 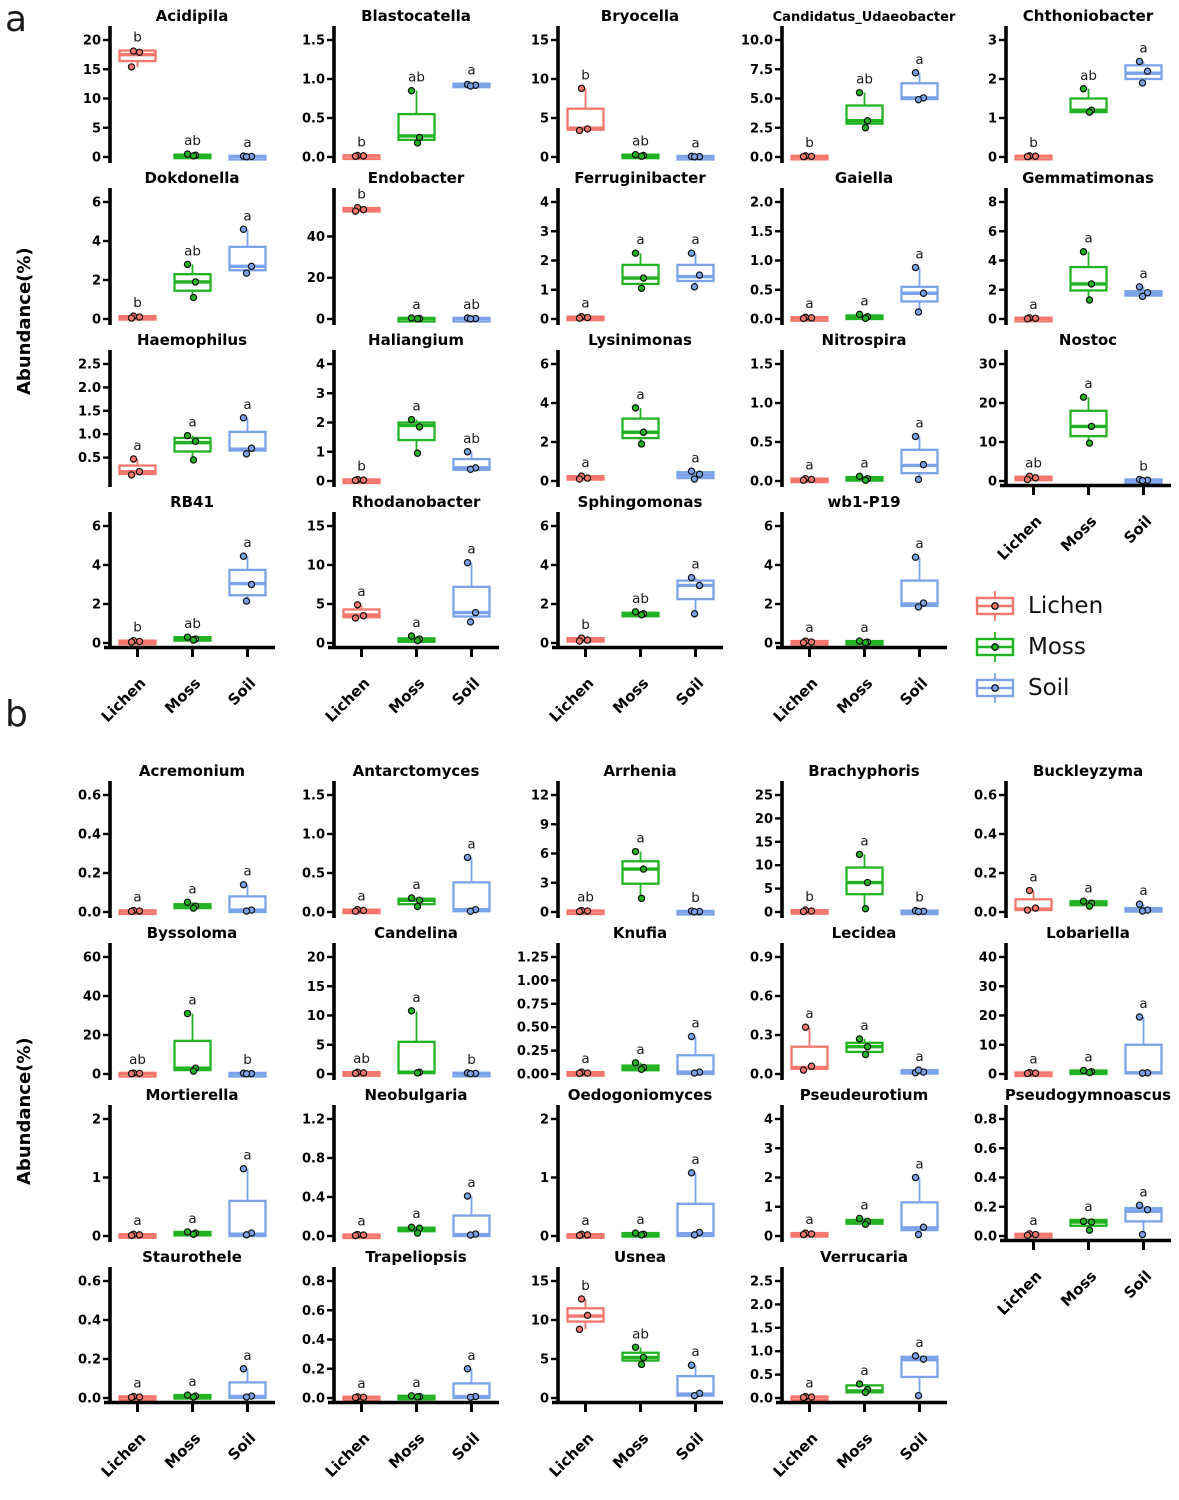 What do you see at coordinates (533, 1028) in the screenshot?
I see `y-tick-label: 0.50` at bounding box center [533, 1028].